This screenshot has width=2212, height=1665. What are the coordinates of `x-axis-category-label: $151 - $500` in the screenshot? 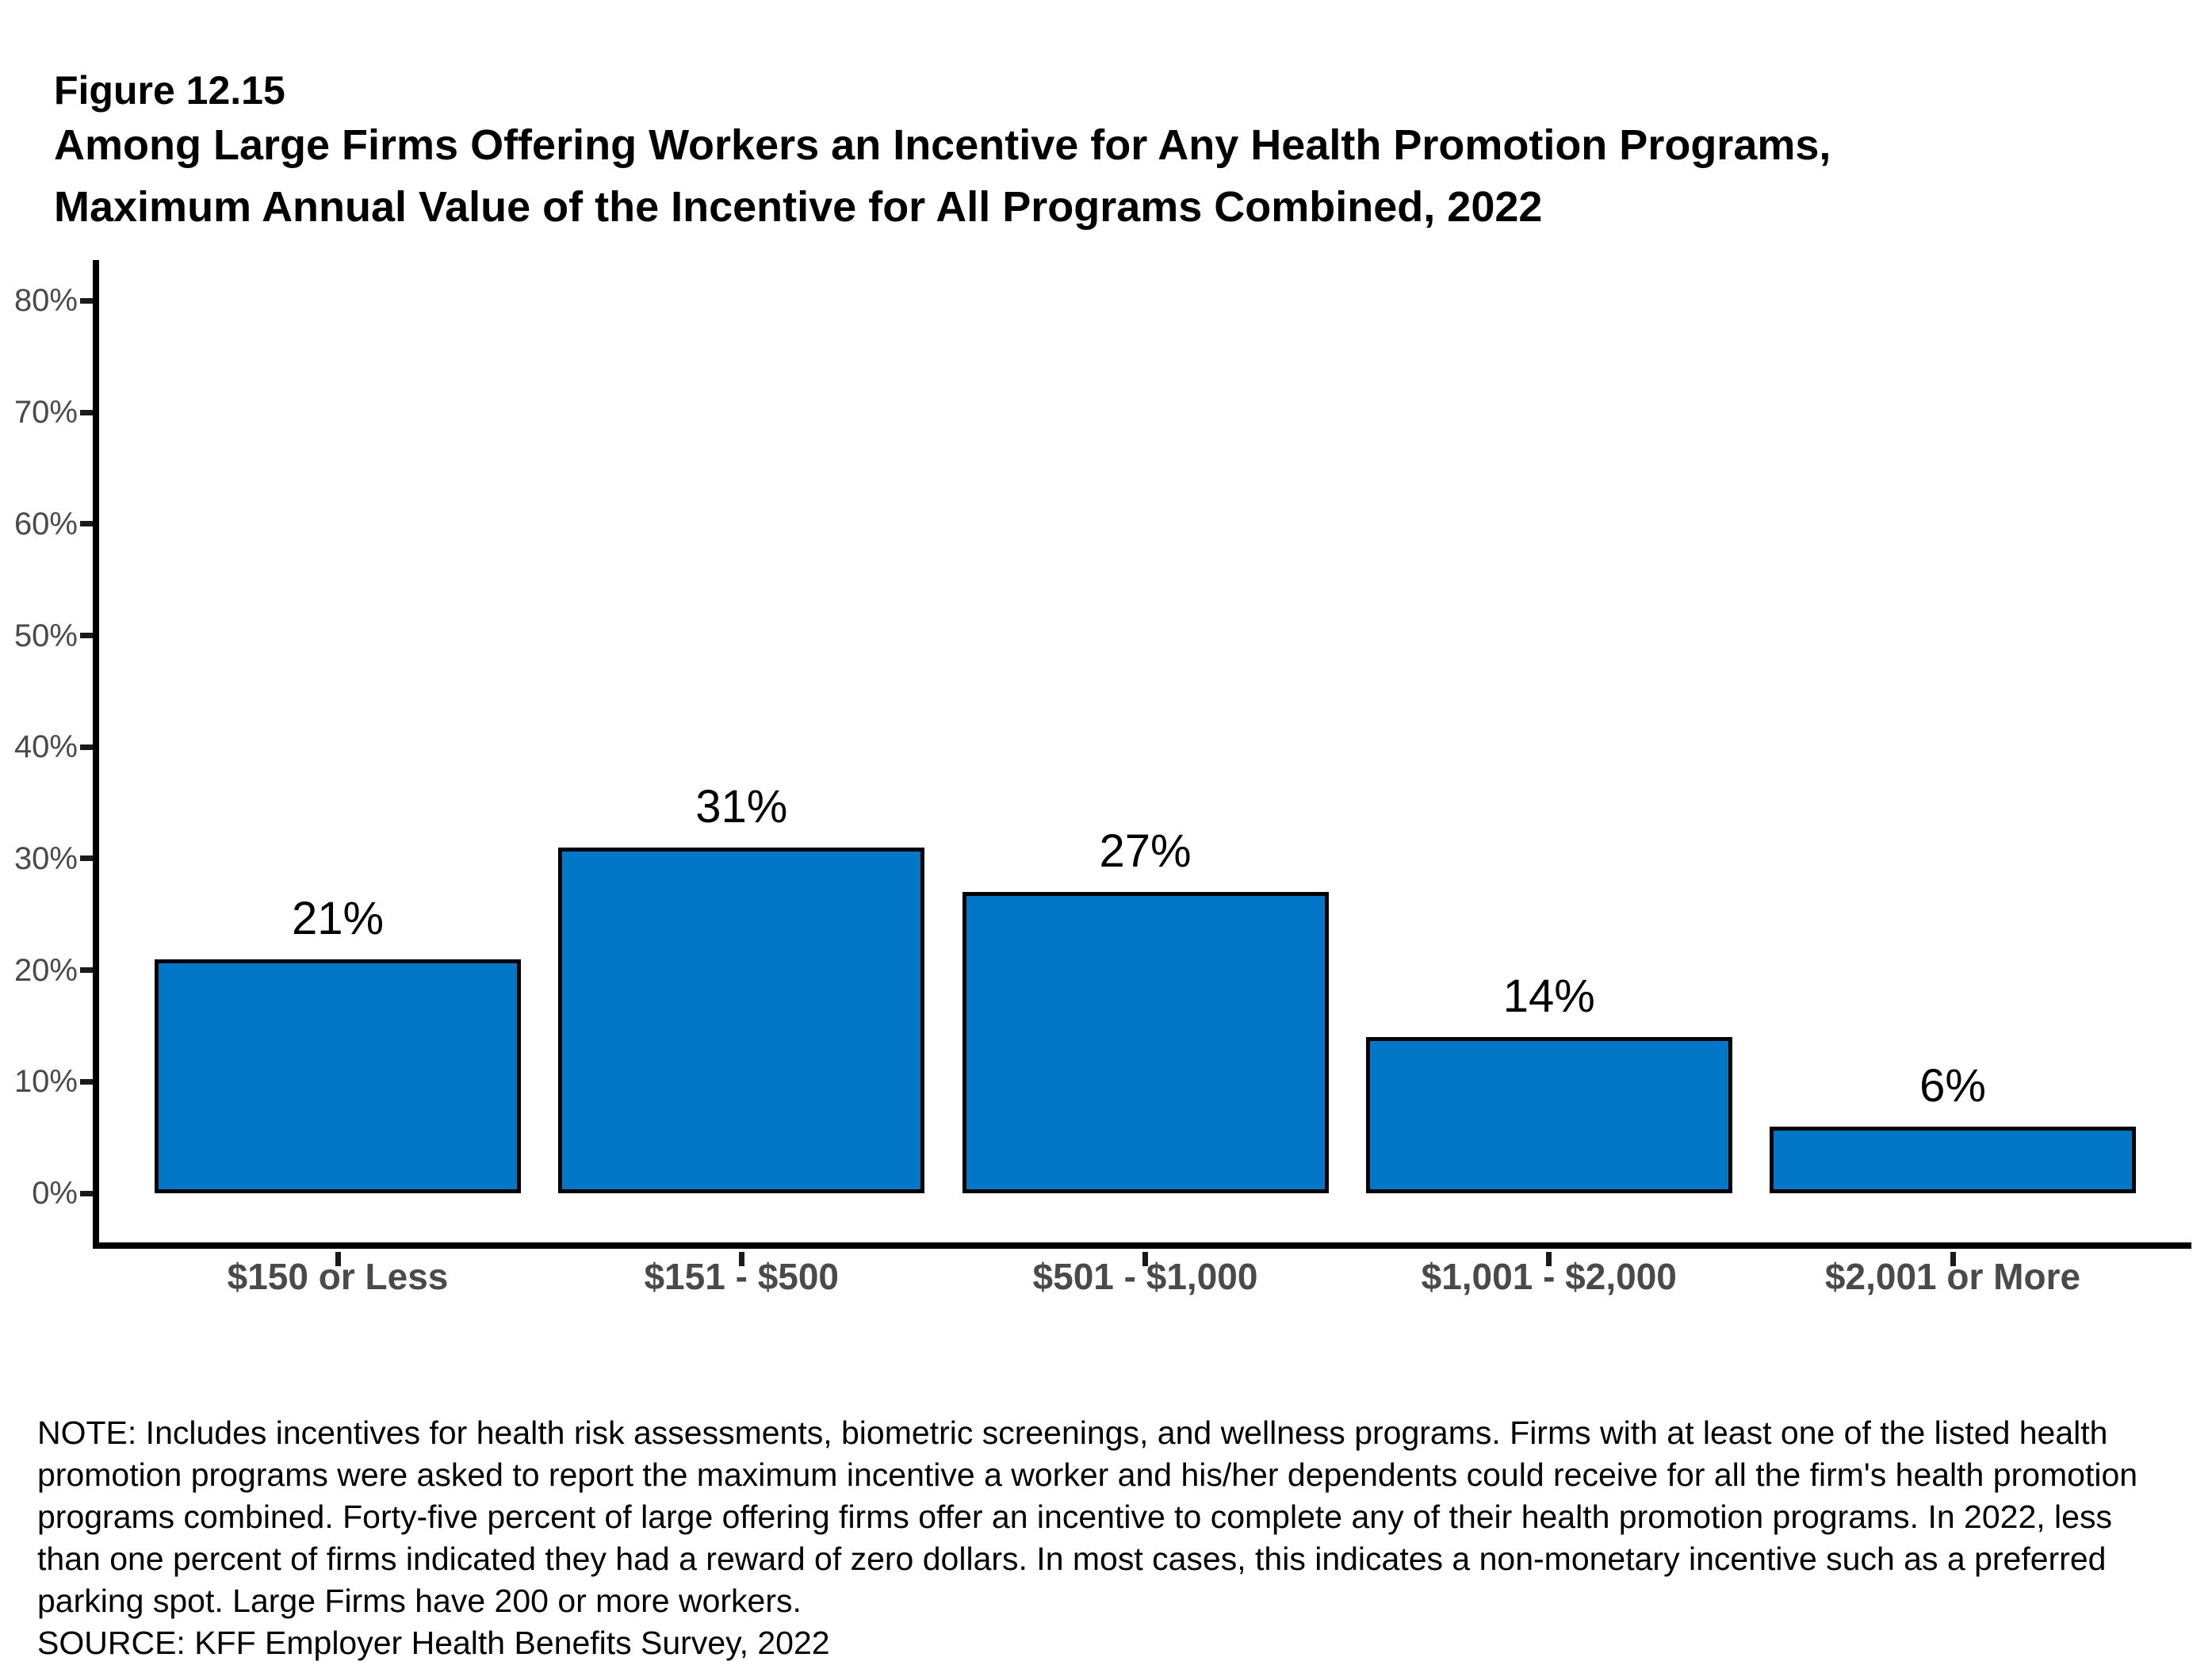 It's located at (742, 1276).